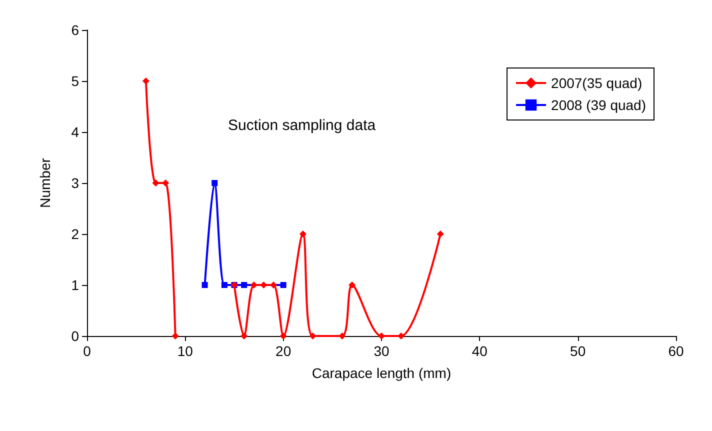 This screenshot has height=431, width=712. Describe the element at coordinates (676, 351) in the screenshot. I see `x-tick-label: 60` at that location.